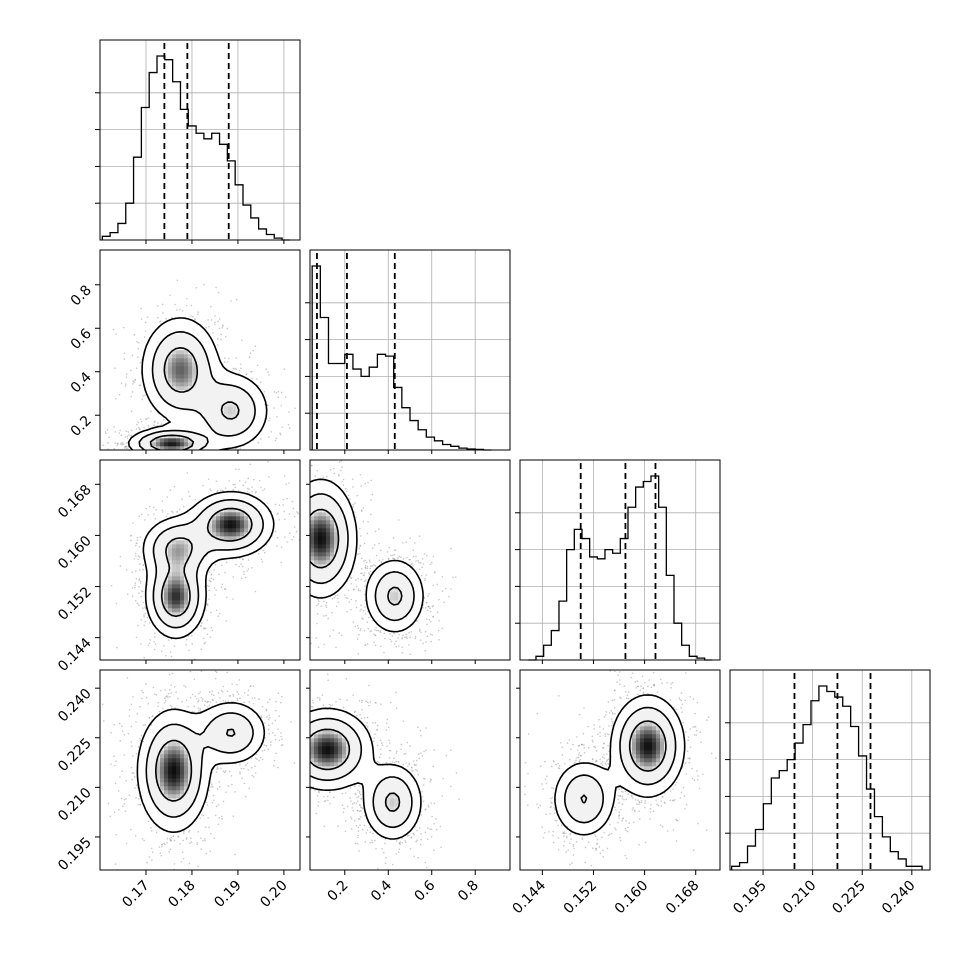  I want to click on panel-body, so click(195, 774).